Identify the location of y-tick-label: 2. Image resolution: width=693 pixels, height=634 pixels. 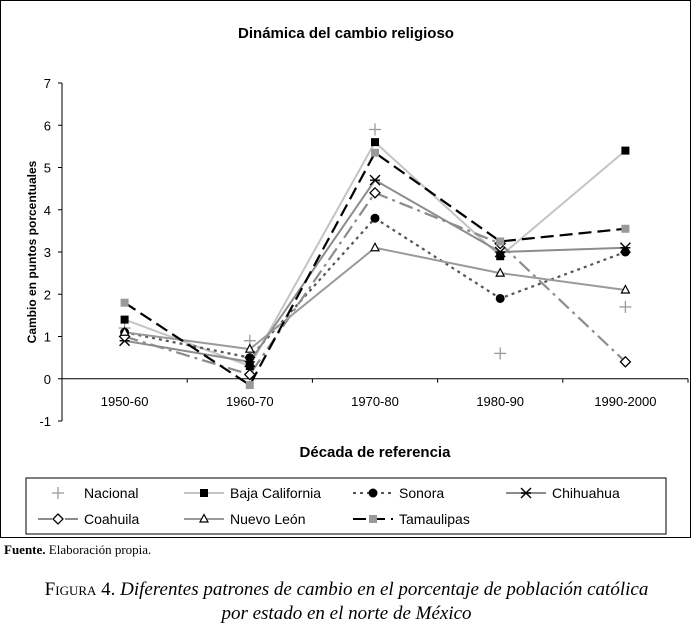
(47, 294).